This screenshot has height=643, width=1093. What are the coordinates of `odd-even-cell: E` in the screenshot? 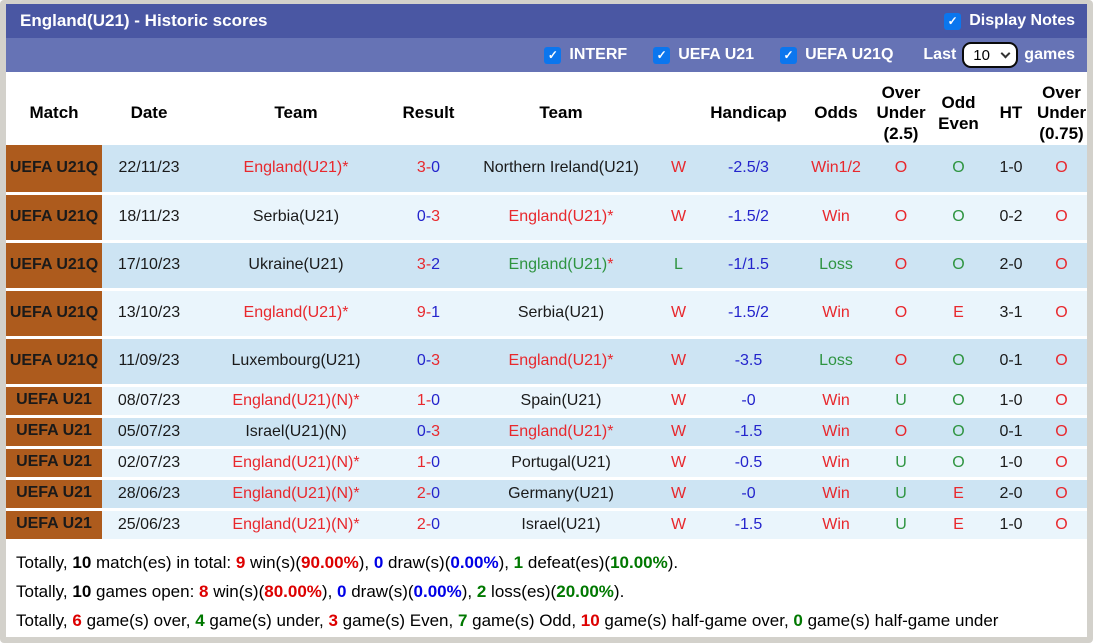 It's located at (958, 525).